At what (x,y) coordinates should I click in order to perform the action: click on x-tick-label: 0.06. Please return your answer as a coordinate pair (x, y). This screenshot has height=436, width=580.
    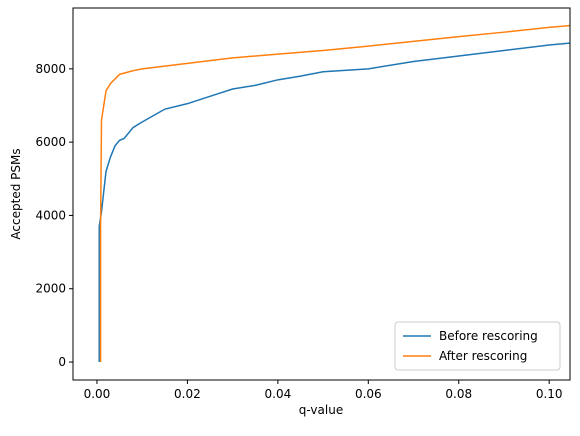
    Looking at the image, I should click on (368, 394).